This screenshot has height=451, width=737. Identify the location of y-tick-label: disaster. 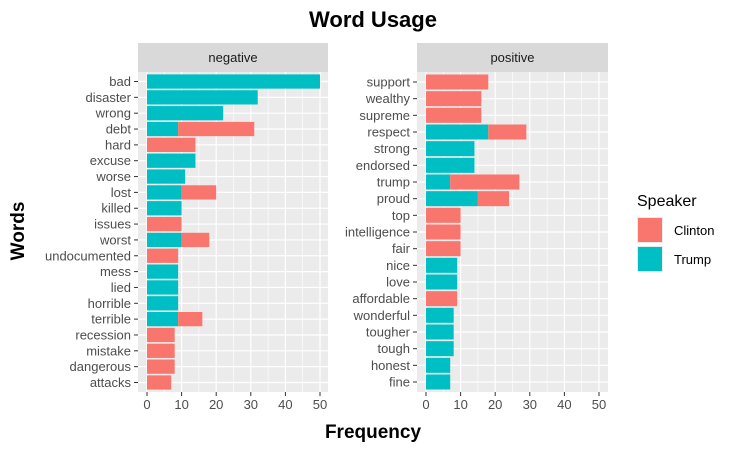
(108, 97).